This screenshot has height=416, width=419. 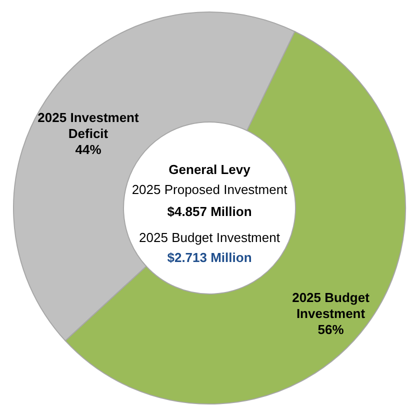 I want to click on text: $4.857 Million, so click(x=209, y=211).